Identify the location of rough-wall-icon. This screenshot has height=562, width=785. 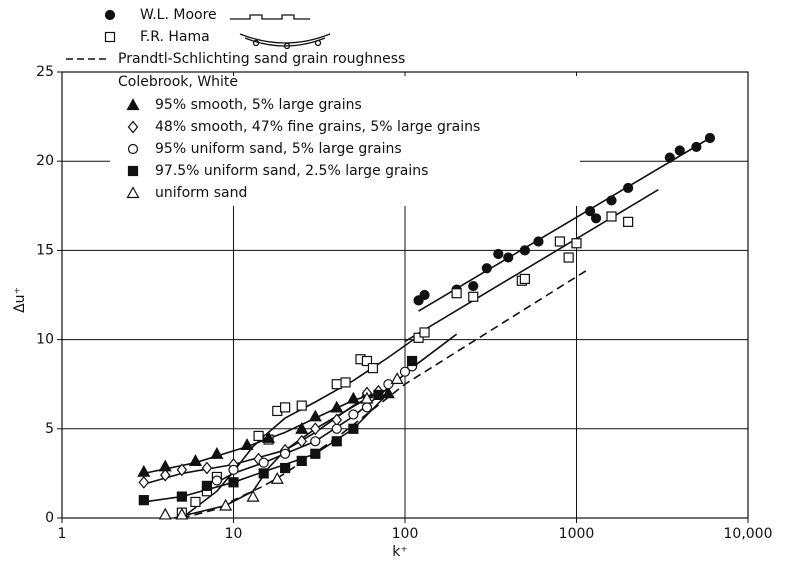
(270, 17).